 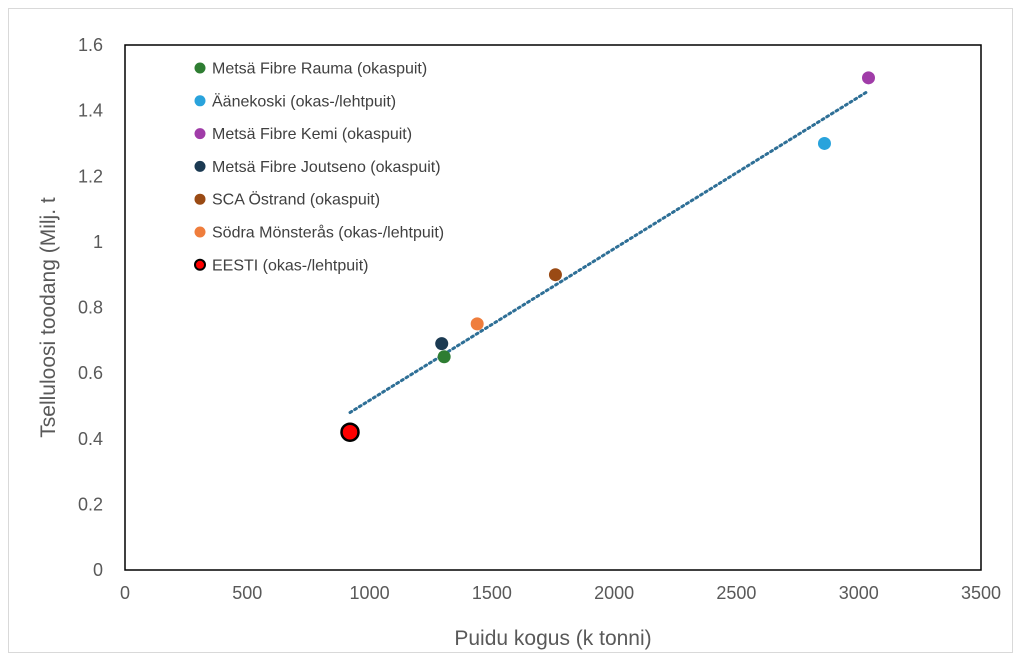 I want to click on y-tick-label: 1.4, so click(x=90, y=111).